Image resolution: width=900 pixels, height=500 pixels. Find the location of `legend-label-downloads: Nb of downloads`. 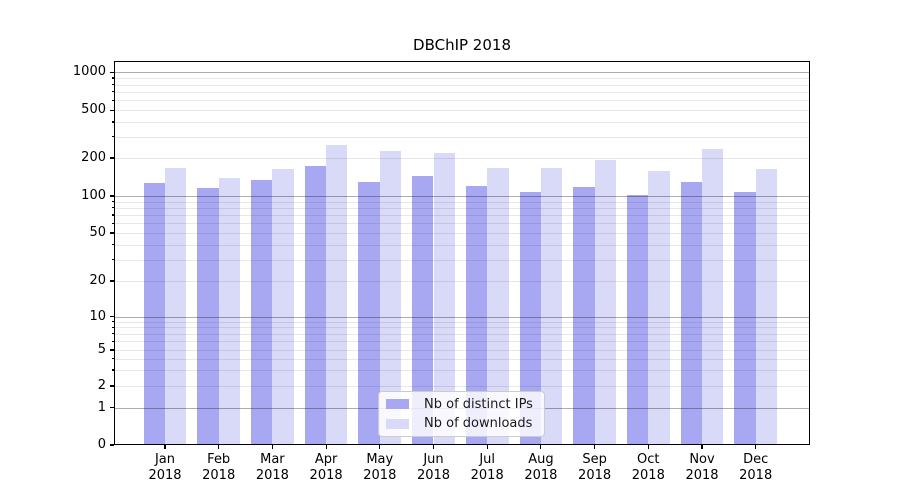

legend-label-downloads: Nb of downloads is located at coordinates (478, 424).